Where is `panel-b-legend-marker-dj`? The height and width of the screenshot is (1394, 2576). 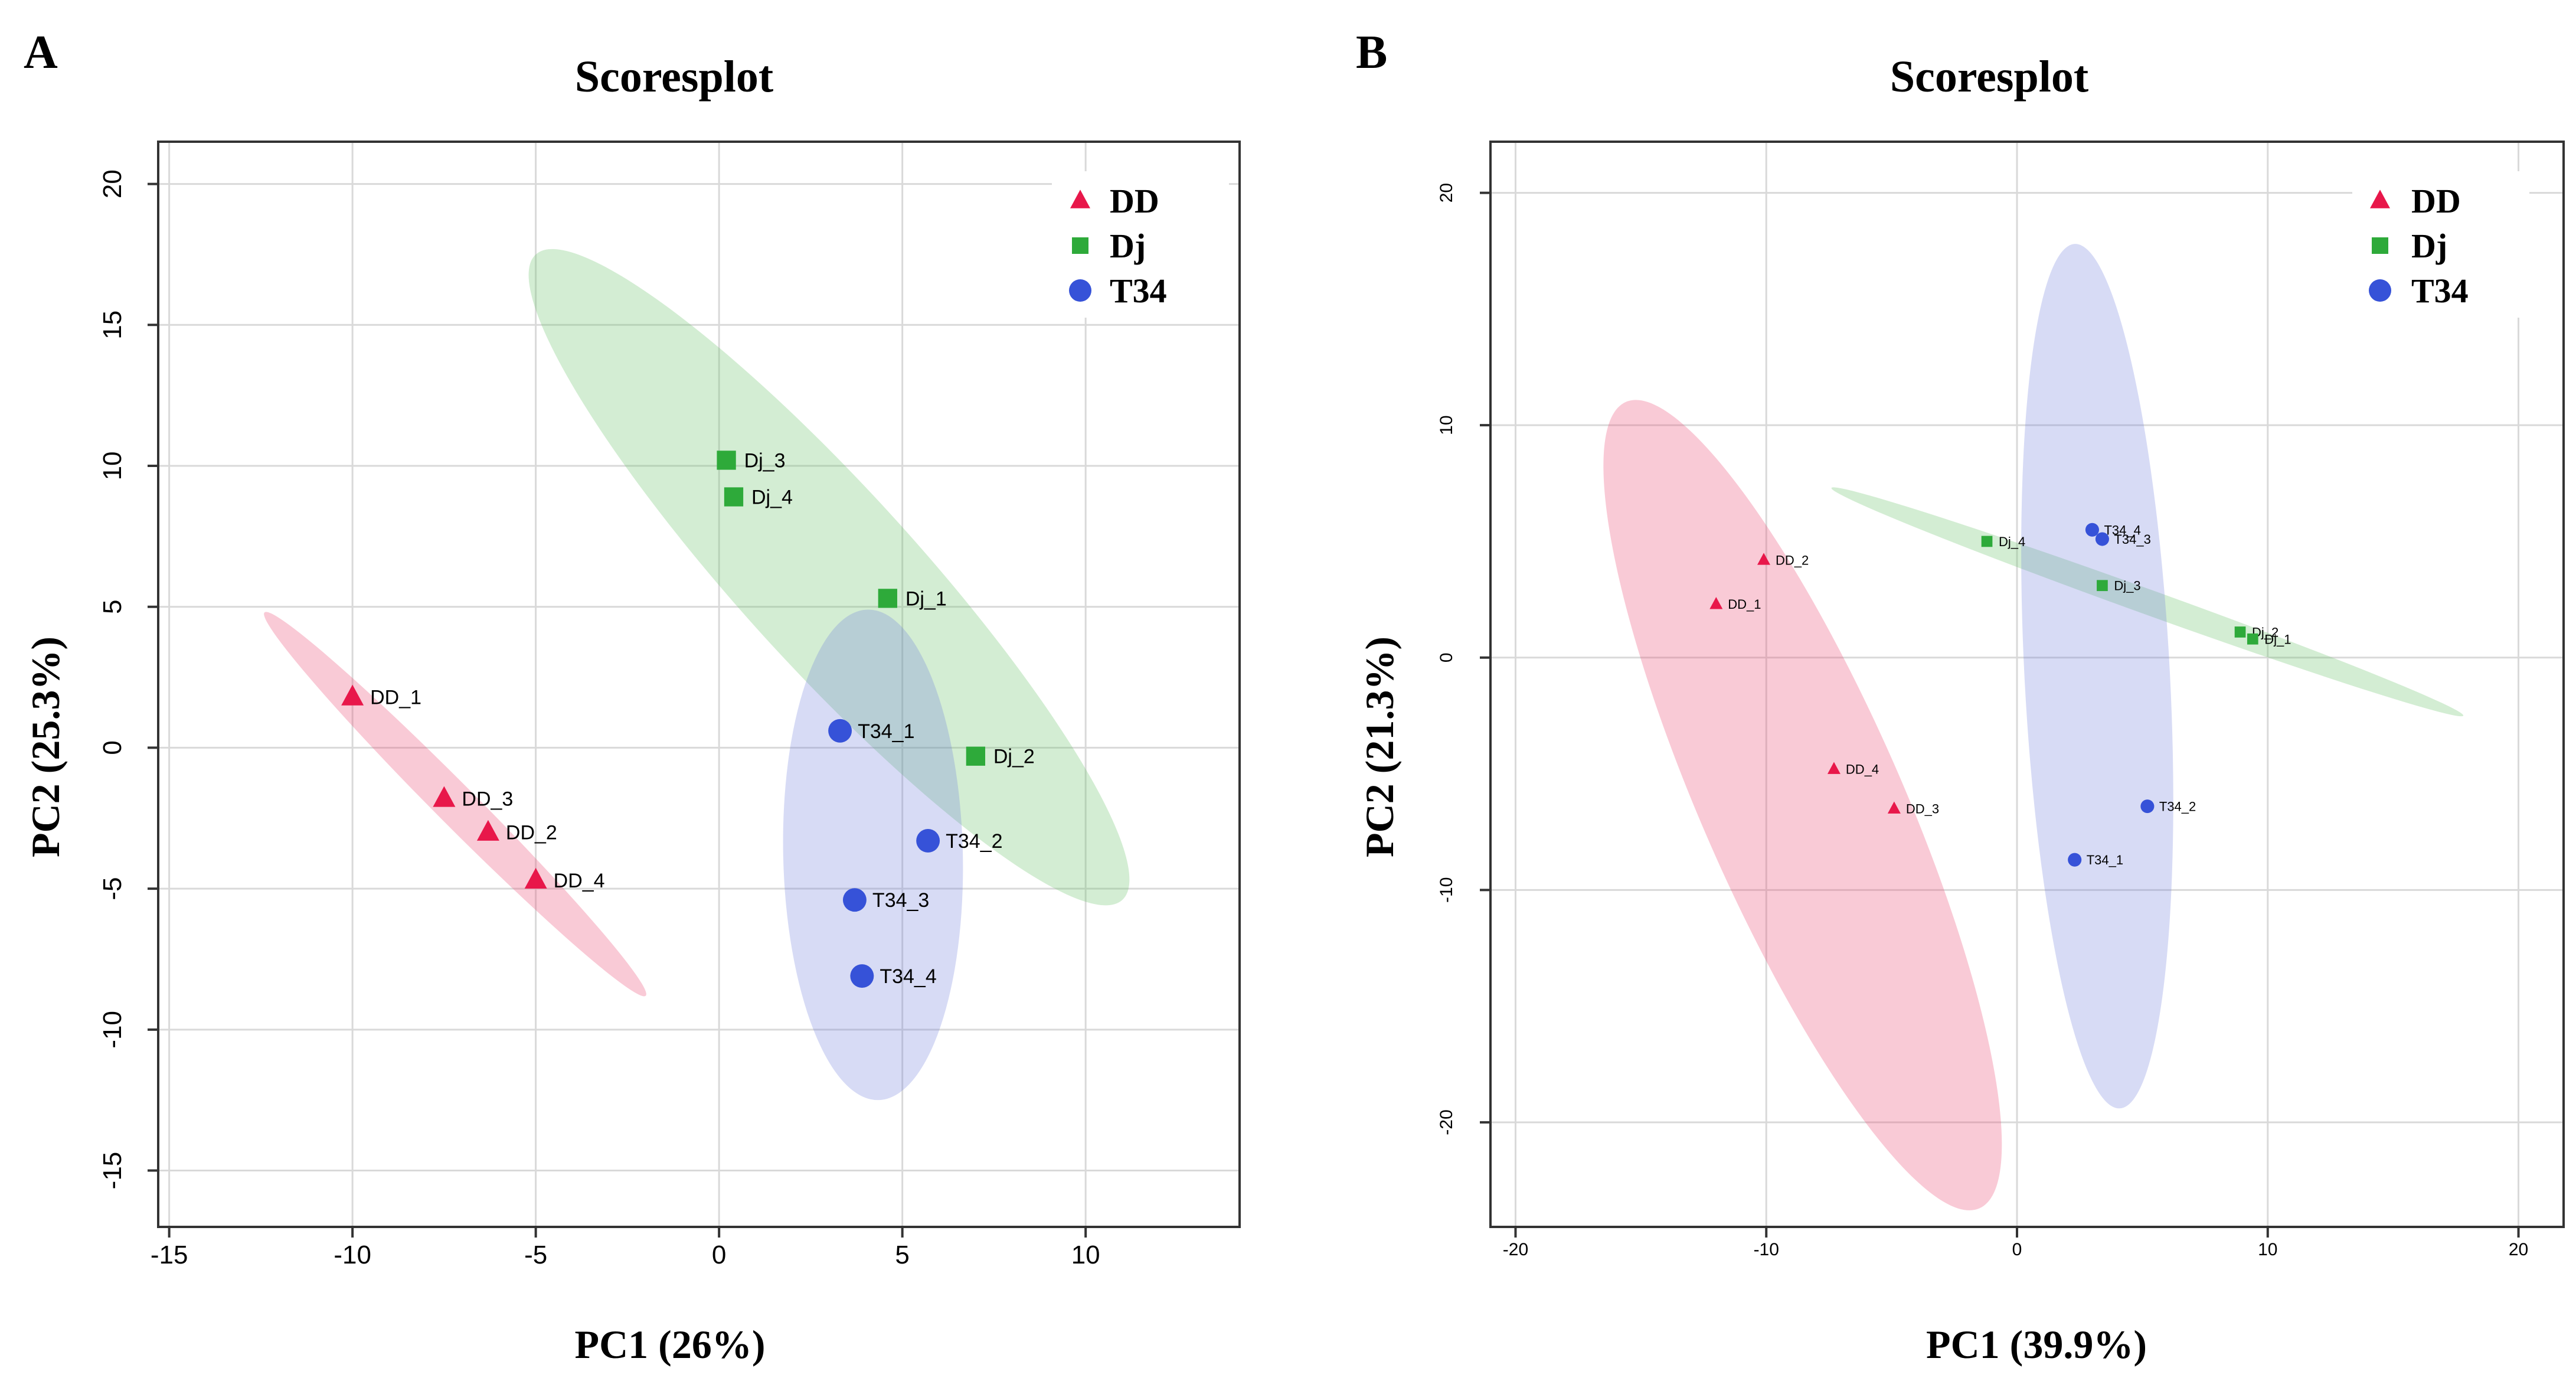
panel-b-legend-marker-dj is located at coordinates (2380, 245).